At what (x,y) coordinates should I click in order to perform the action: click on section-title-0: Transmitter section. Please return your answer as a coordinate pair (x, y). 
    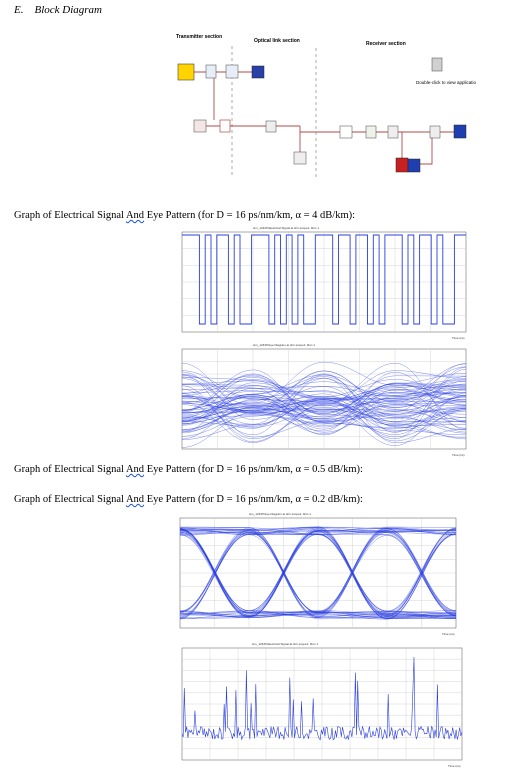
    Looking at the image, I should click on (199, 37).